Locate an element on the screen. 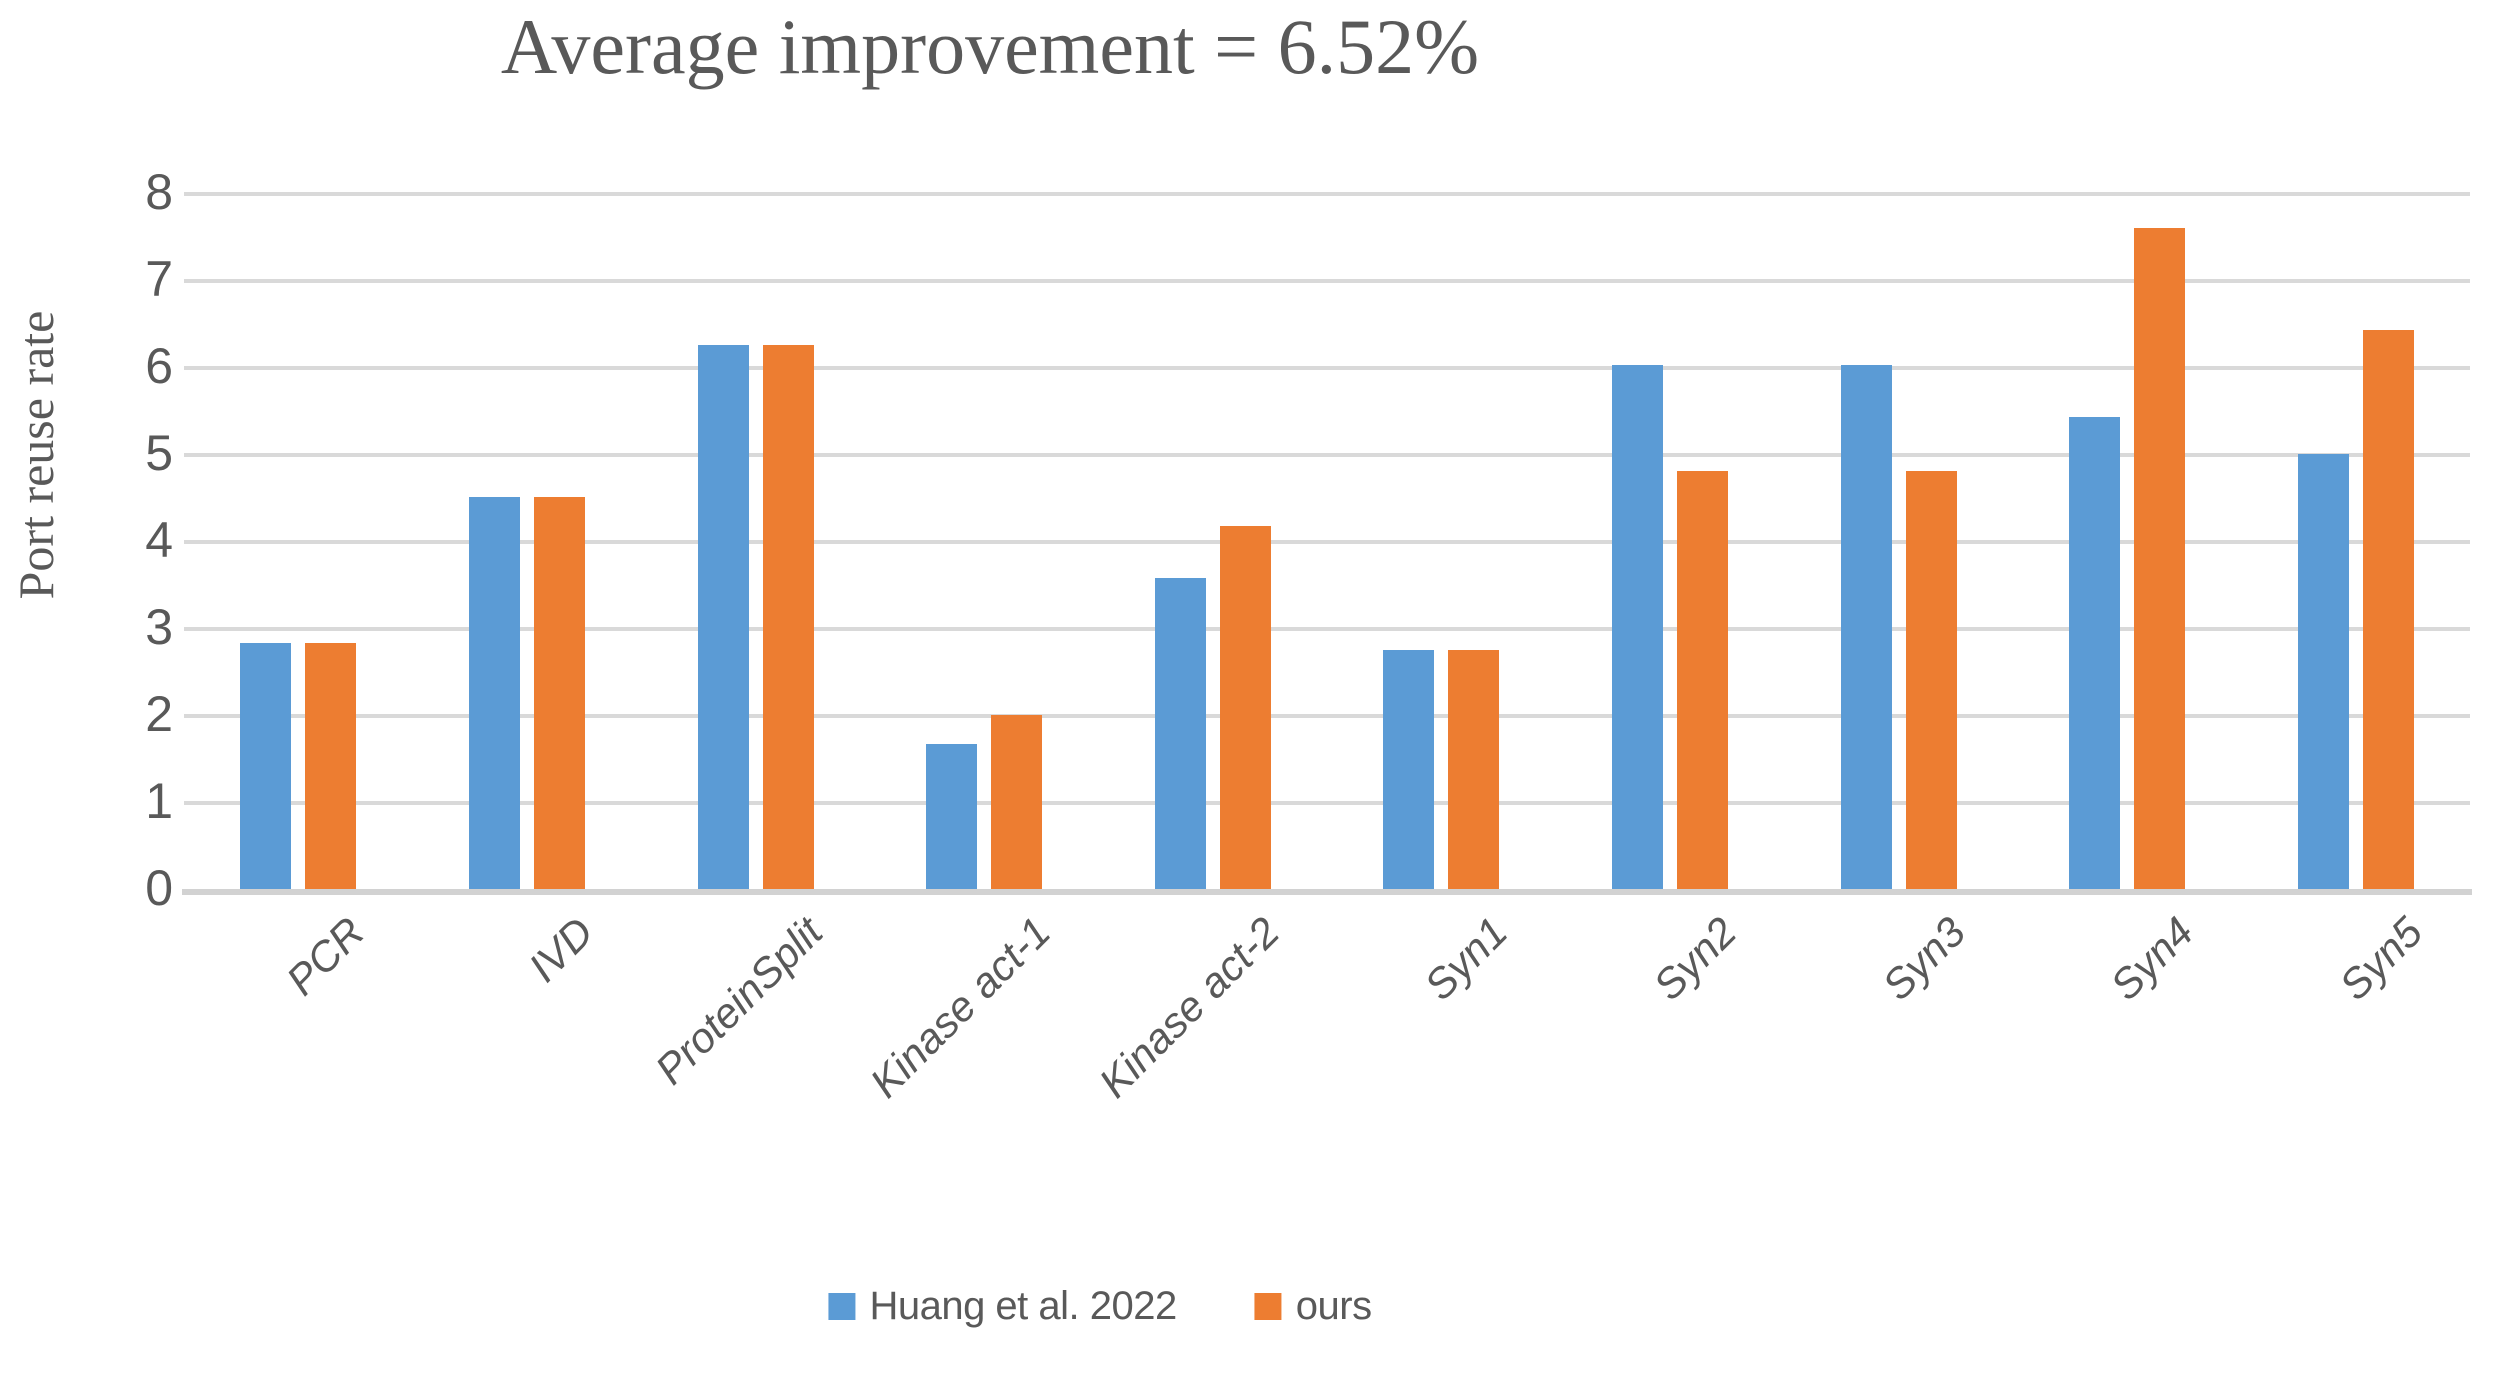  bar-ours-syn1 is located at coordinates (1473, 769).